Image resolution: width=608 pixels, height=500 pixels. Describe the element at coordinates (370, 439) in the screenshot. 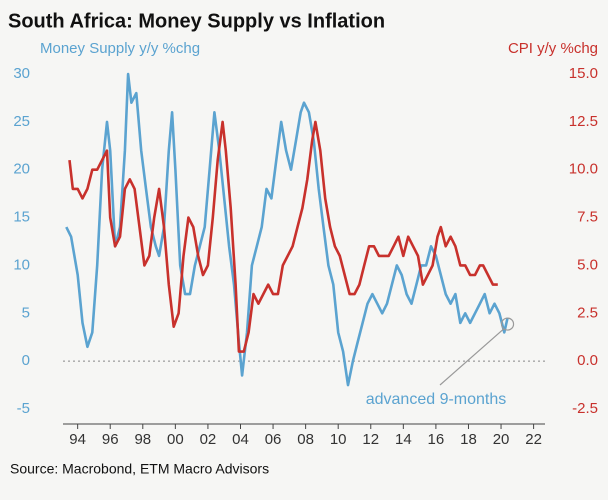

I see `x-tick-label: 12` at that location.